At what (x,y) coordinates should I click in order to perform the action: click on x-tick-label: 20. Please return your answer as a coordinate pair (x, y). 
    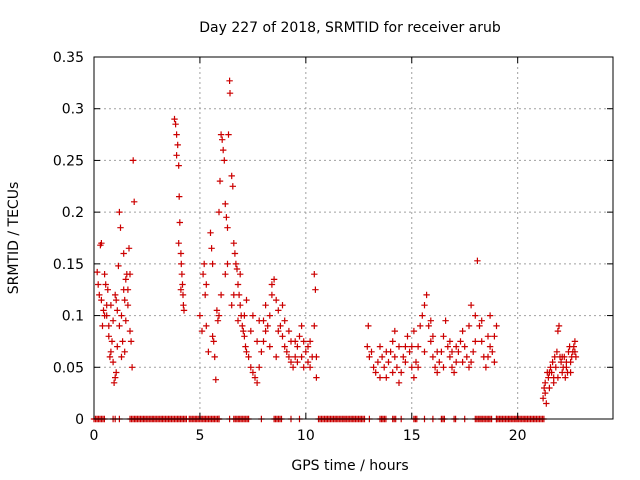
    Looking at the image, I should click on (518, 436).